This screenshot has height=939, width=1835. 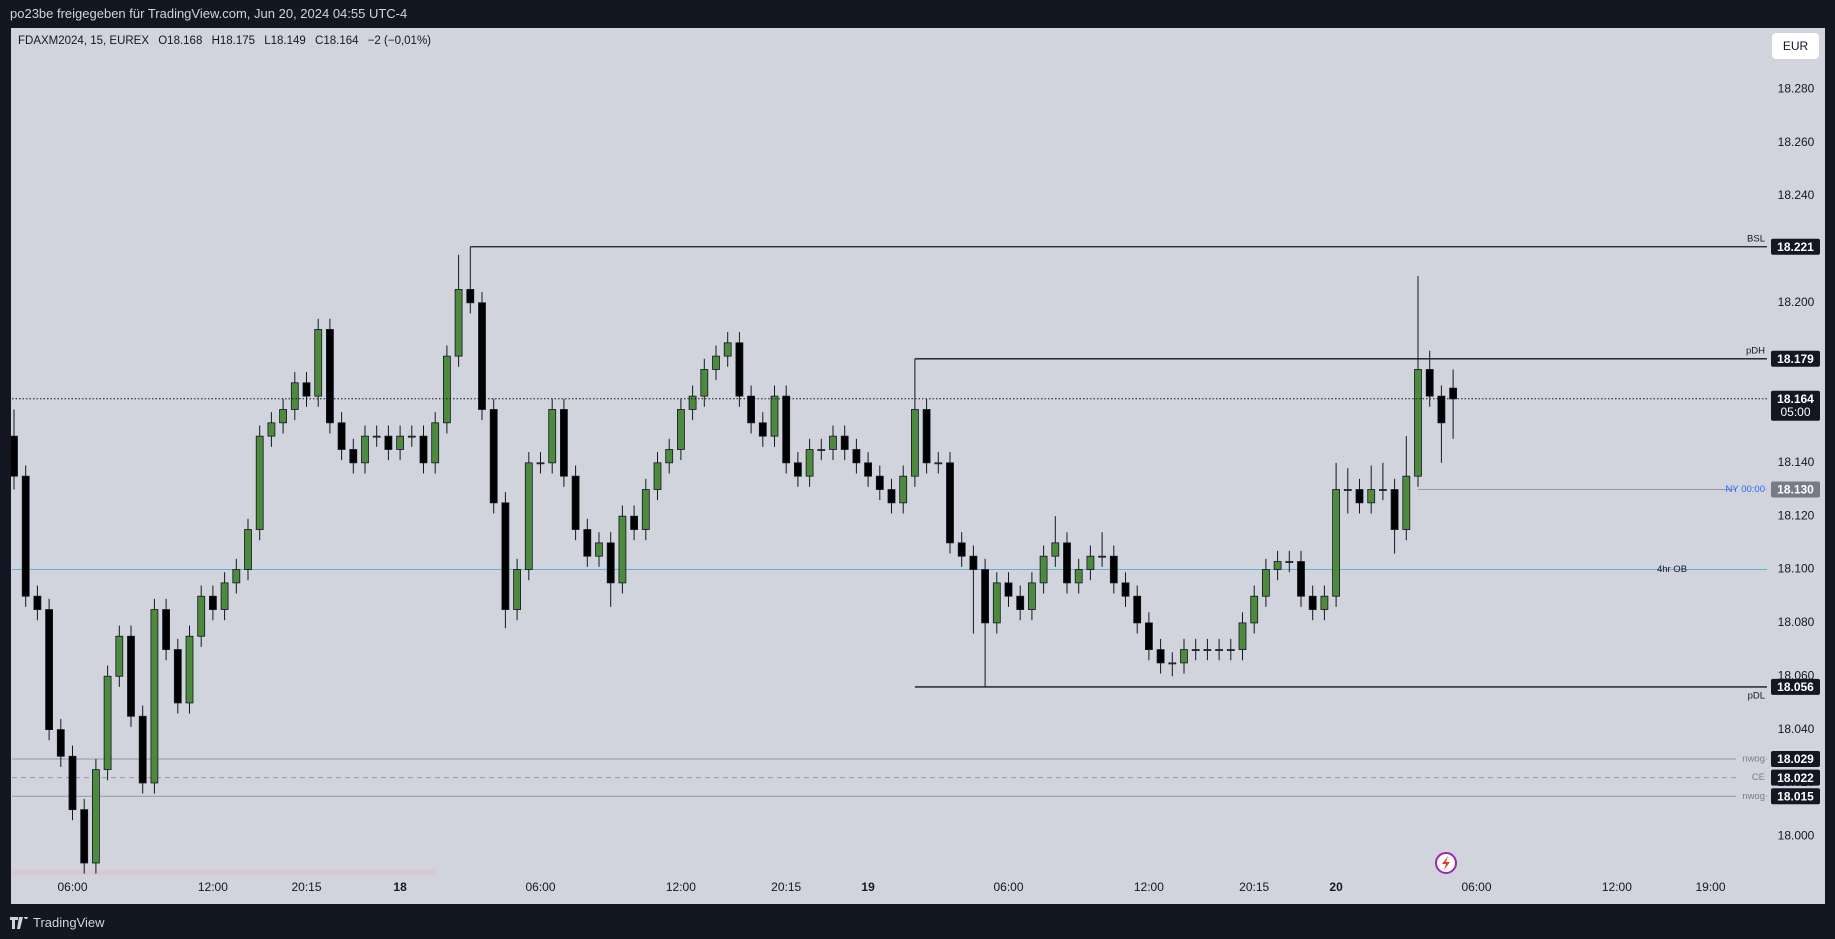 I want to click on level-tag-label: 18.015, so click(x=1795, y=796).